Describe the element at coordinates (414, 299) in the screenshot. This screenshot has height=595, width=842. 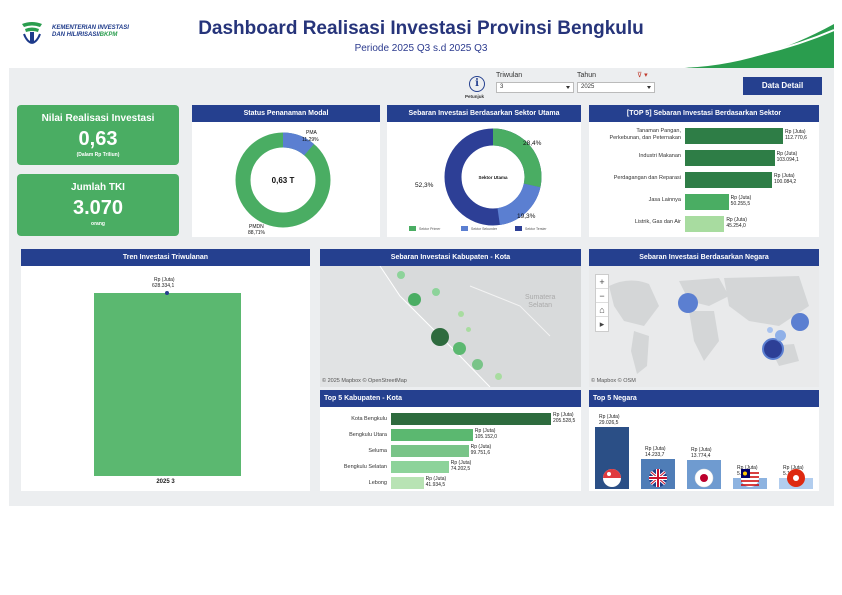
I see `map-marker-bengkulu-utara` at that location.